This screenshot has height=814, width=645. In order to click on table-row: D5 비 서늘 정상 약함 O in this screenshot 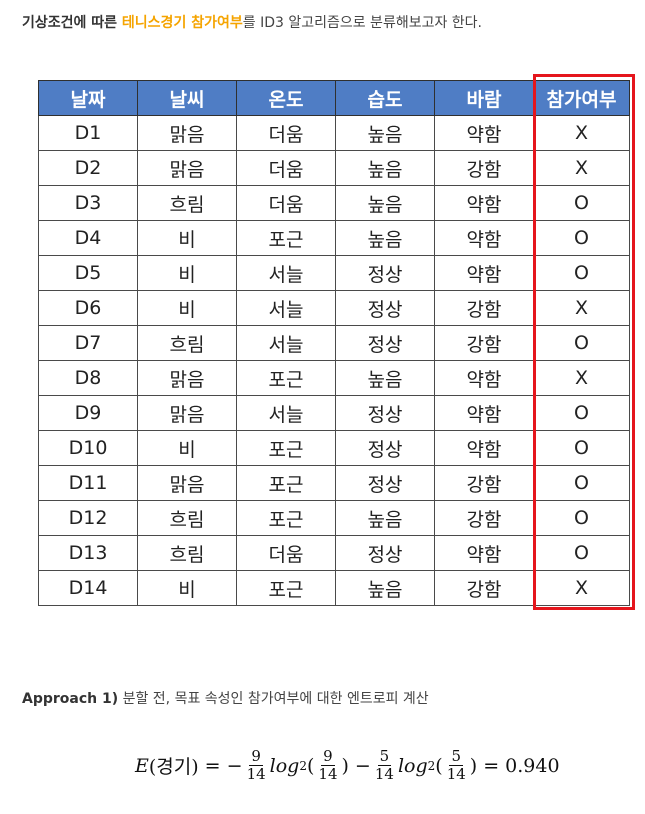, I will do `click(334, 273)`.